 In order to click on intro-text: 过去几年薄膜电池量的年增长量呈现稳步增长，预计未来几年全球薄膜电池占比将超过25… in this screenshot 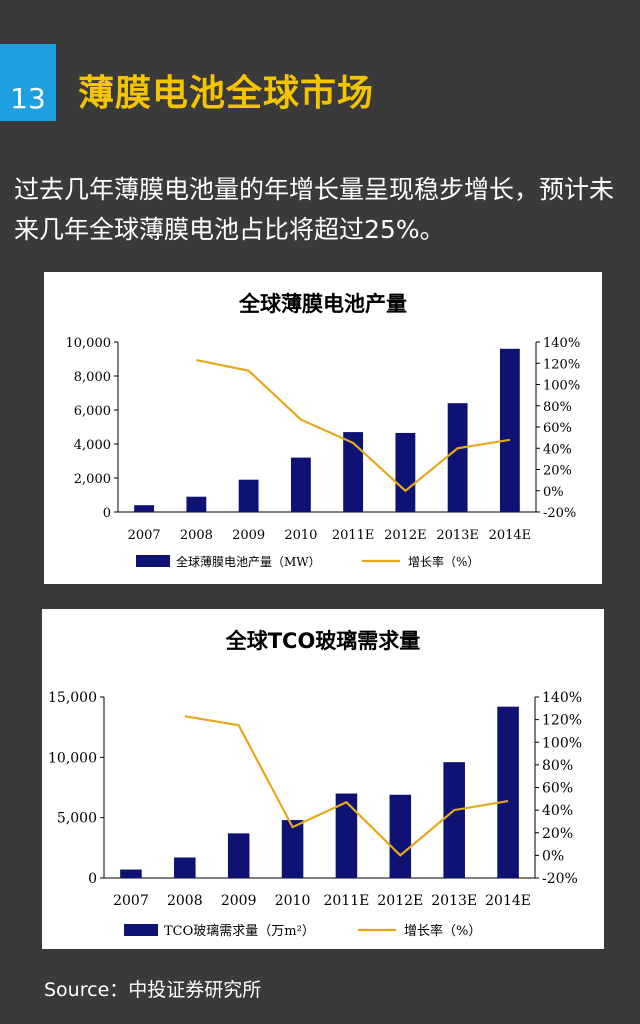, I will do `click(314, 209)`.